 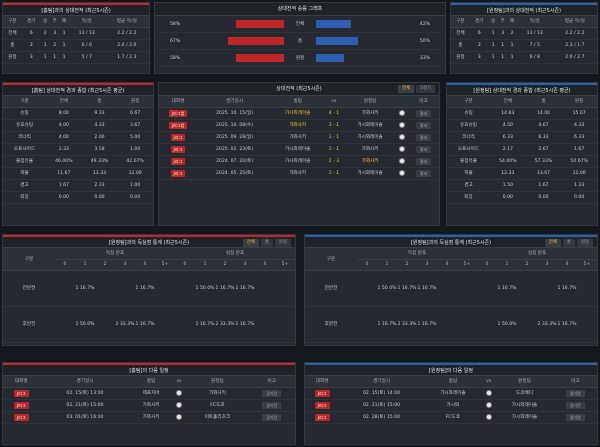 I want to click on away-team: 미토홀리호크, so click(x=217, y=417).